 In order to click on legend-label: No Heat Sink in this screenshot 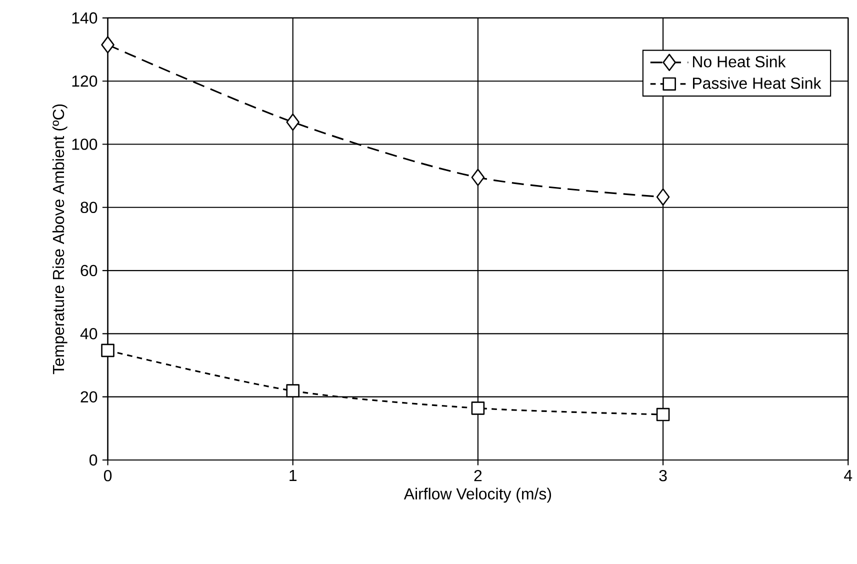, I will do `click(739, 62)`.